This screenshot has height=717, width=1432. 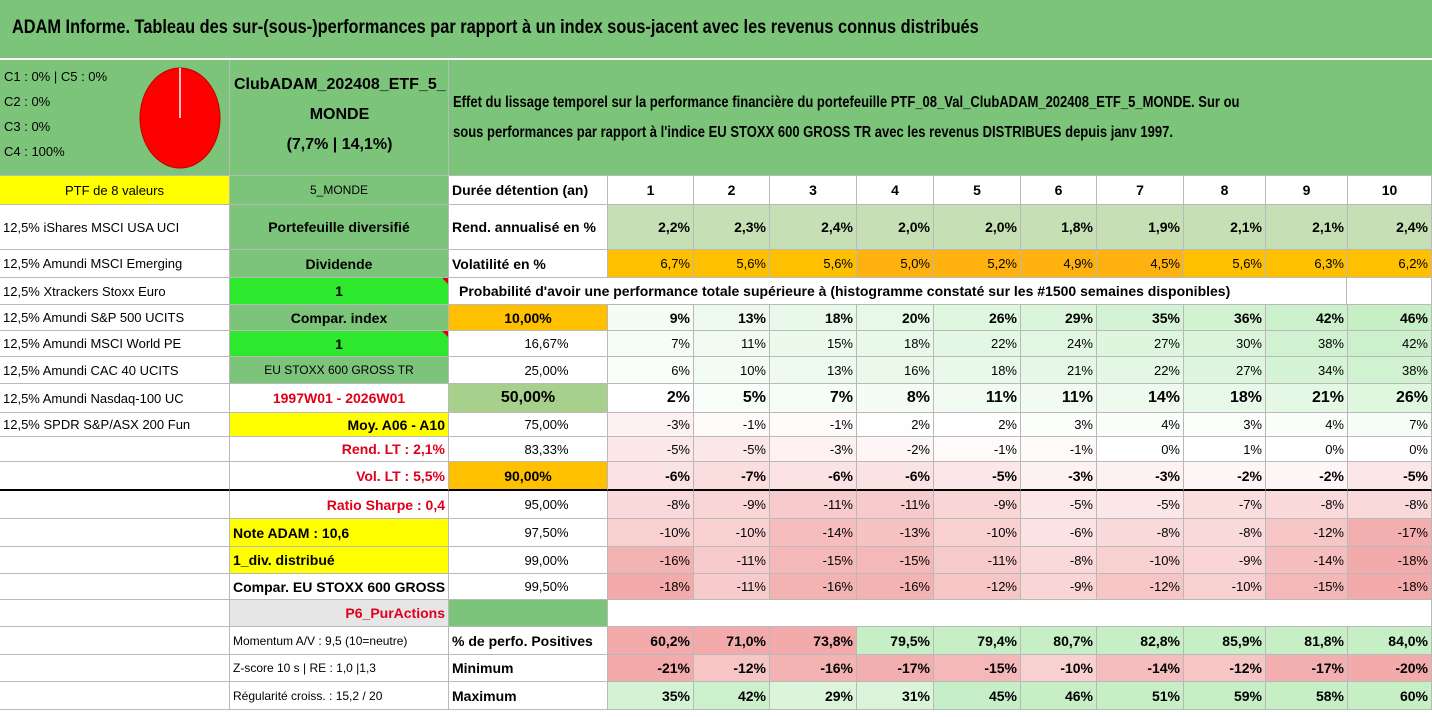 I want to click on stat-value: -20%, so click(x=1390, y=668).